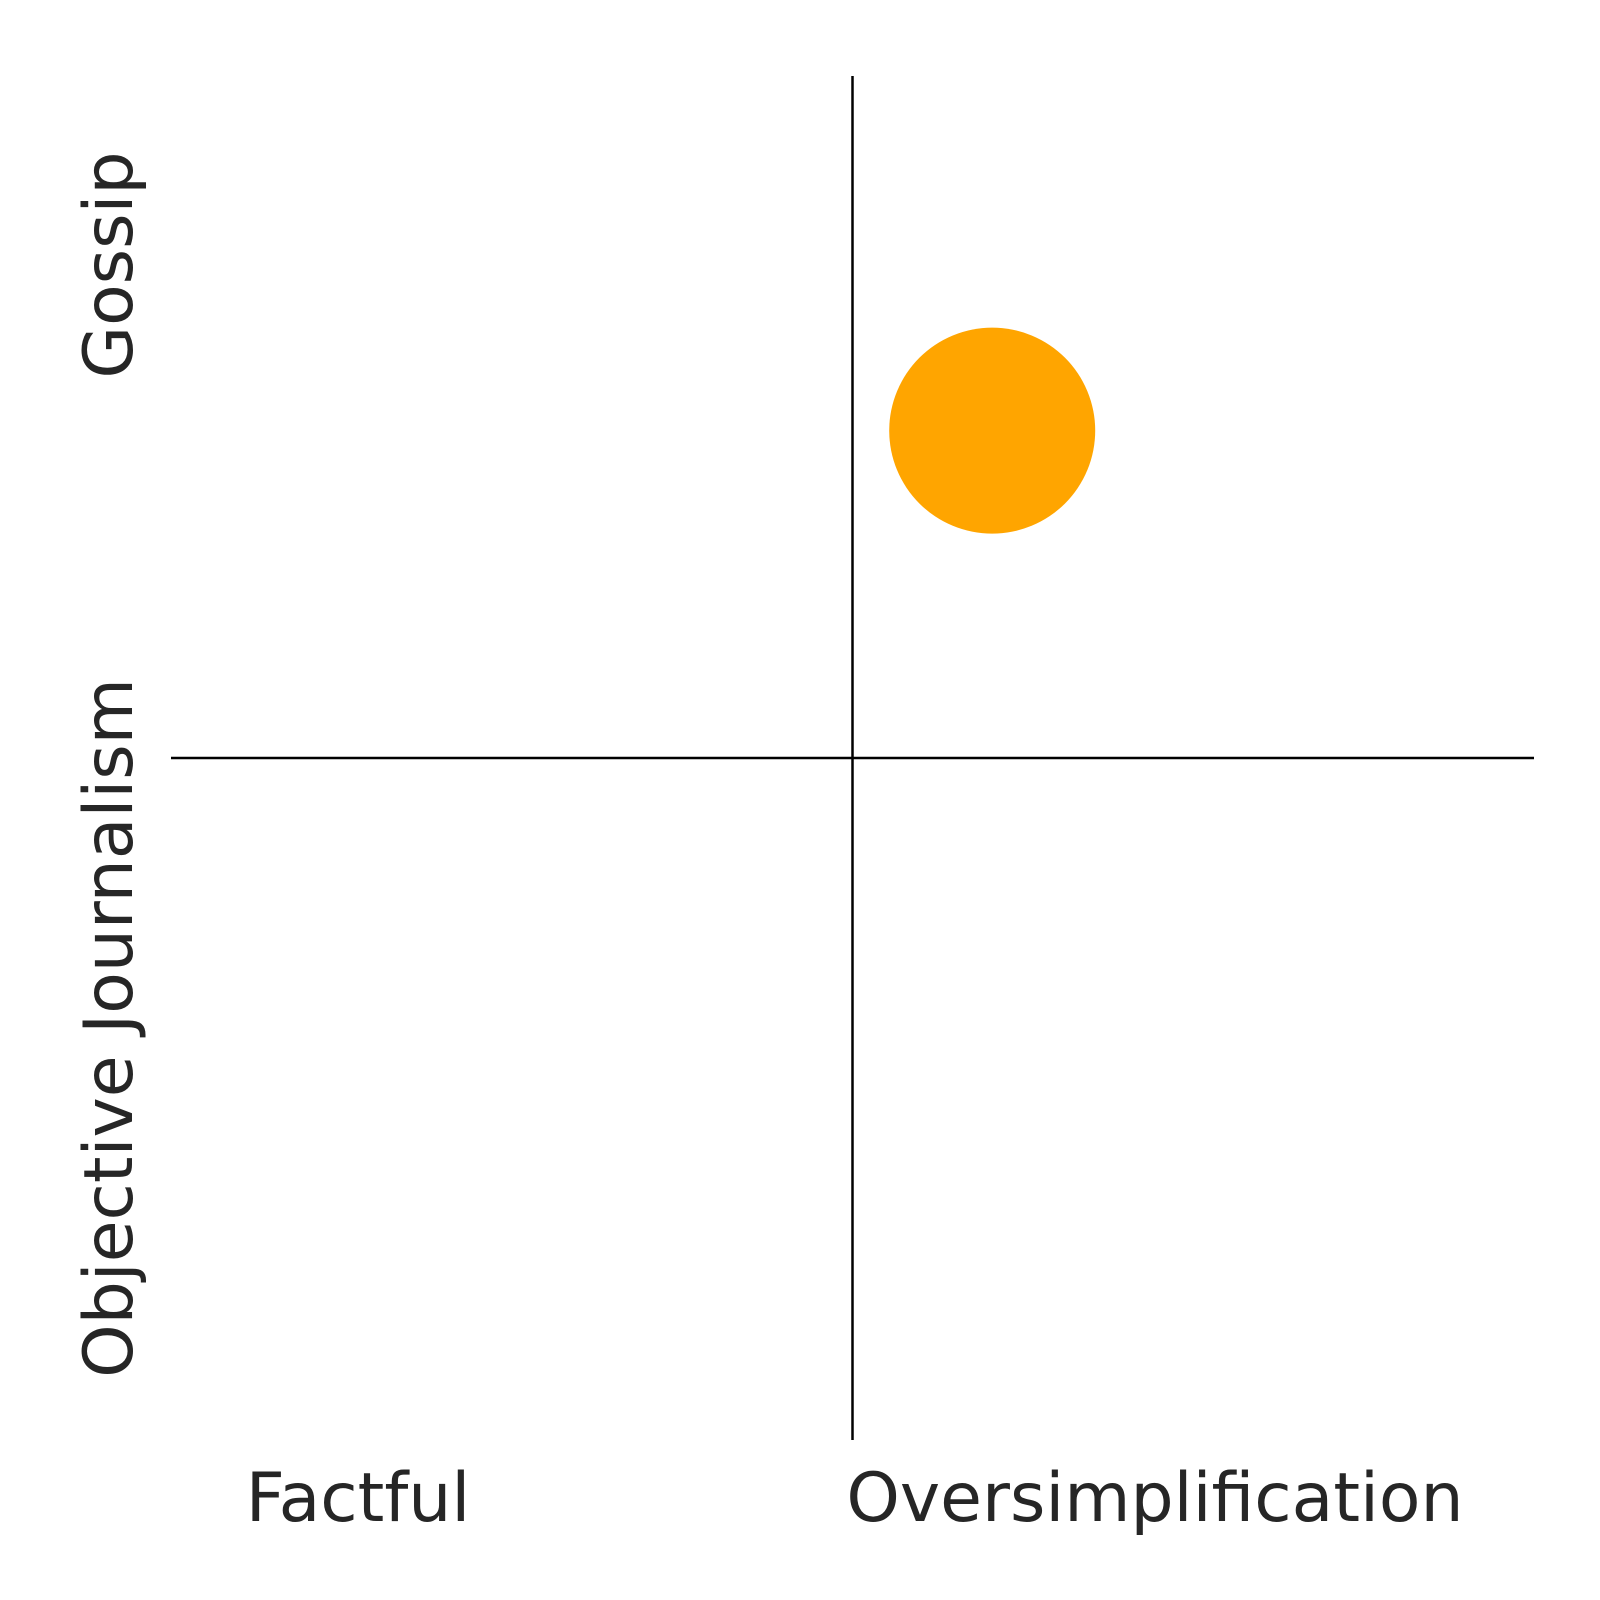 Image resolution: width=1600 pixels, height=1600 pixels. Describe the element at coordinates (1154, 1498) in the screenshot. I see `x-axis-high-label: Oversimplification` at that location.